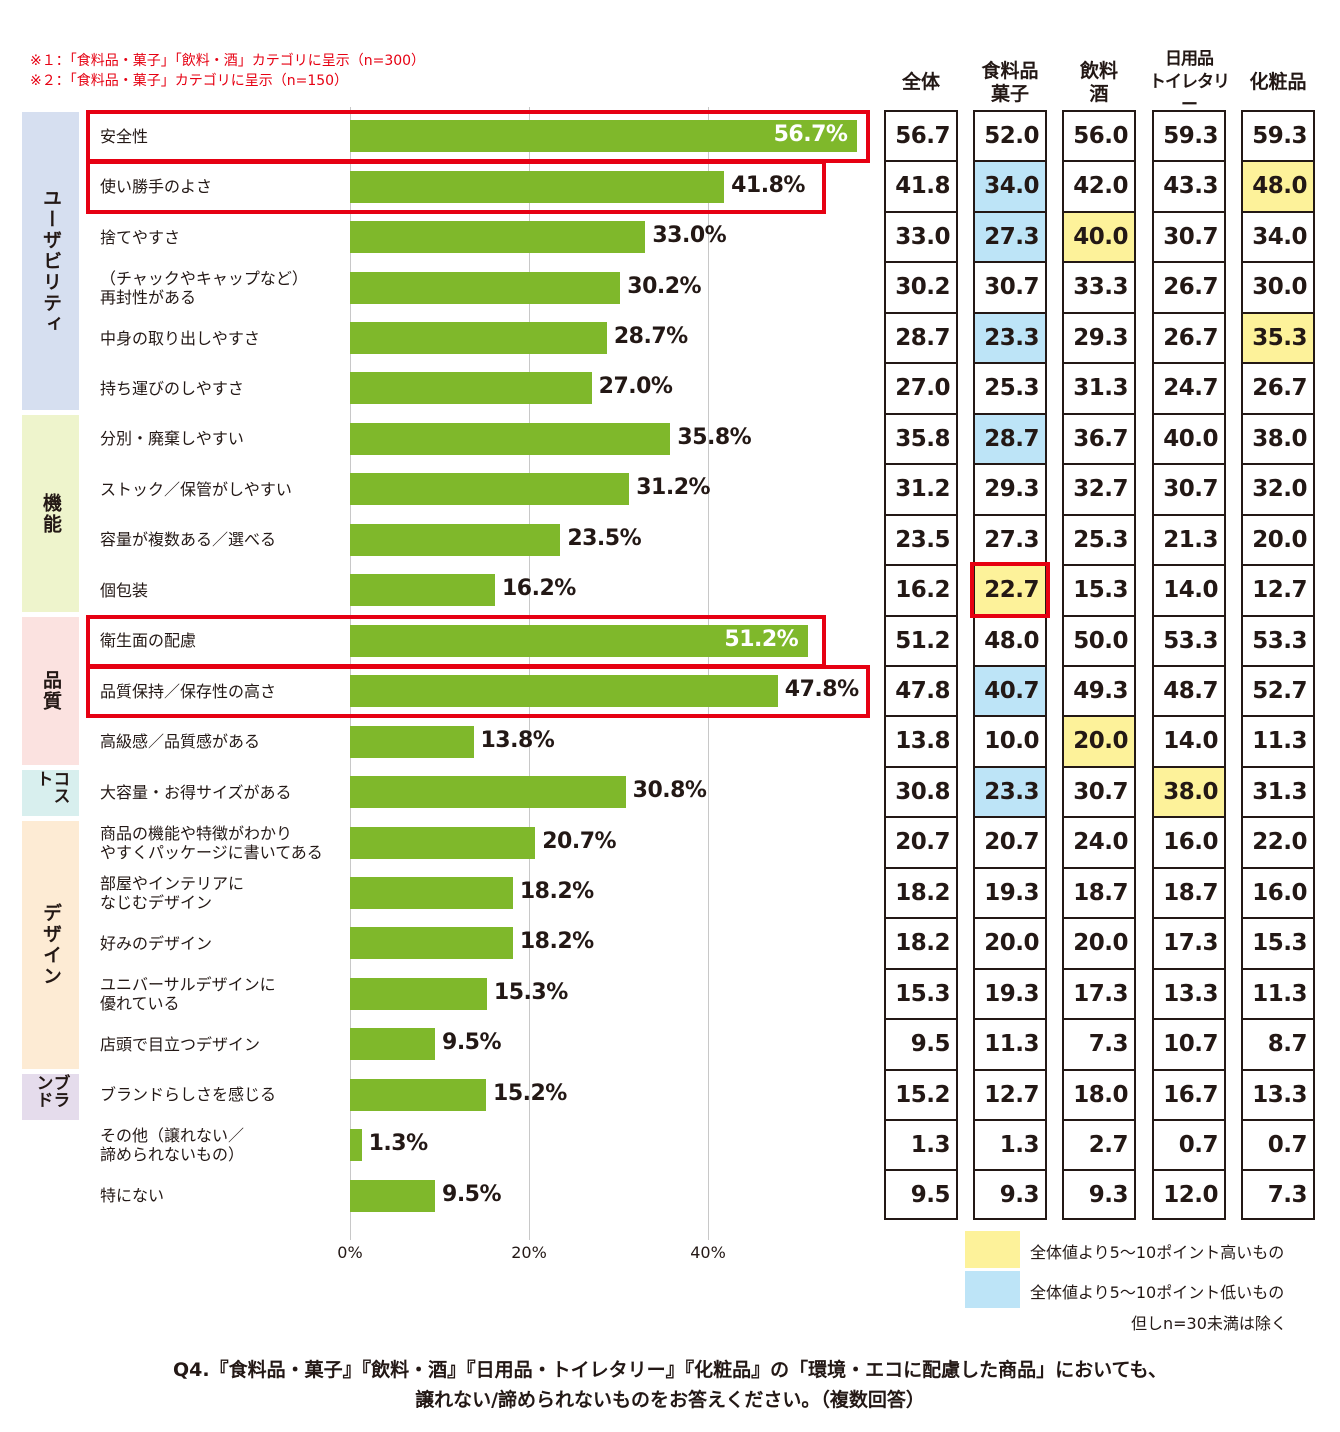 This screenshot has width=1340, height=1432. I want to click on table-cell: 7.3, so click(1287, 1195).